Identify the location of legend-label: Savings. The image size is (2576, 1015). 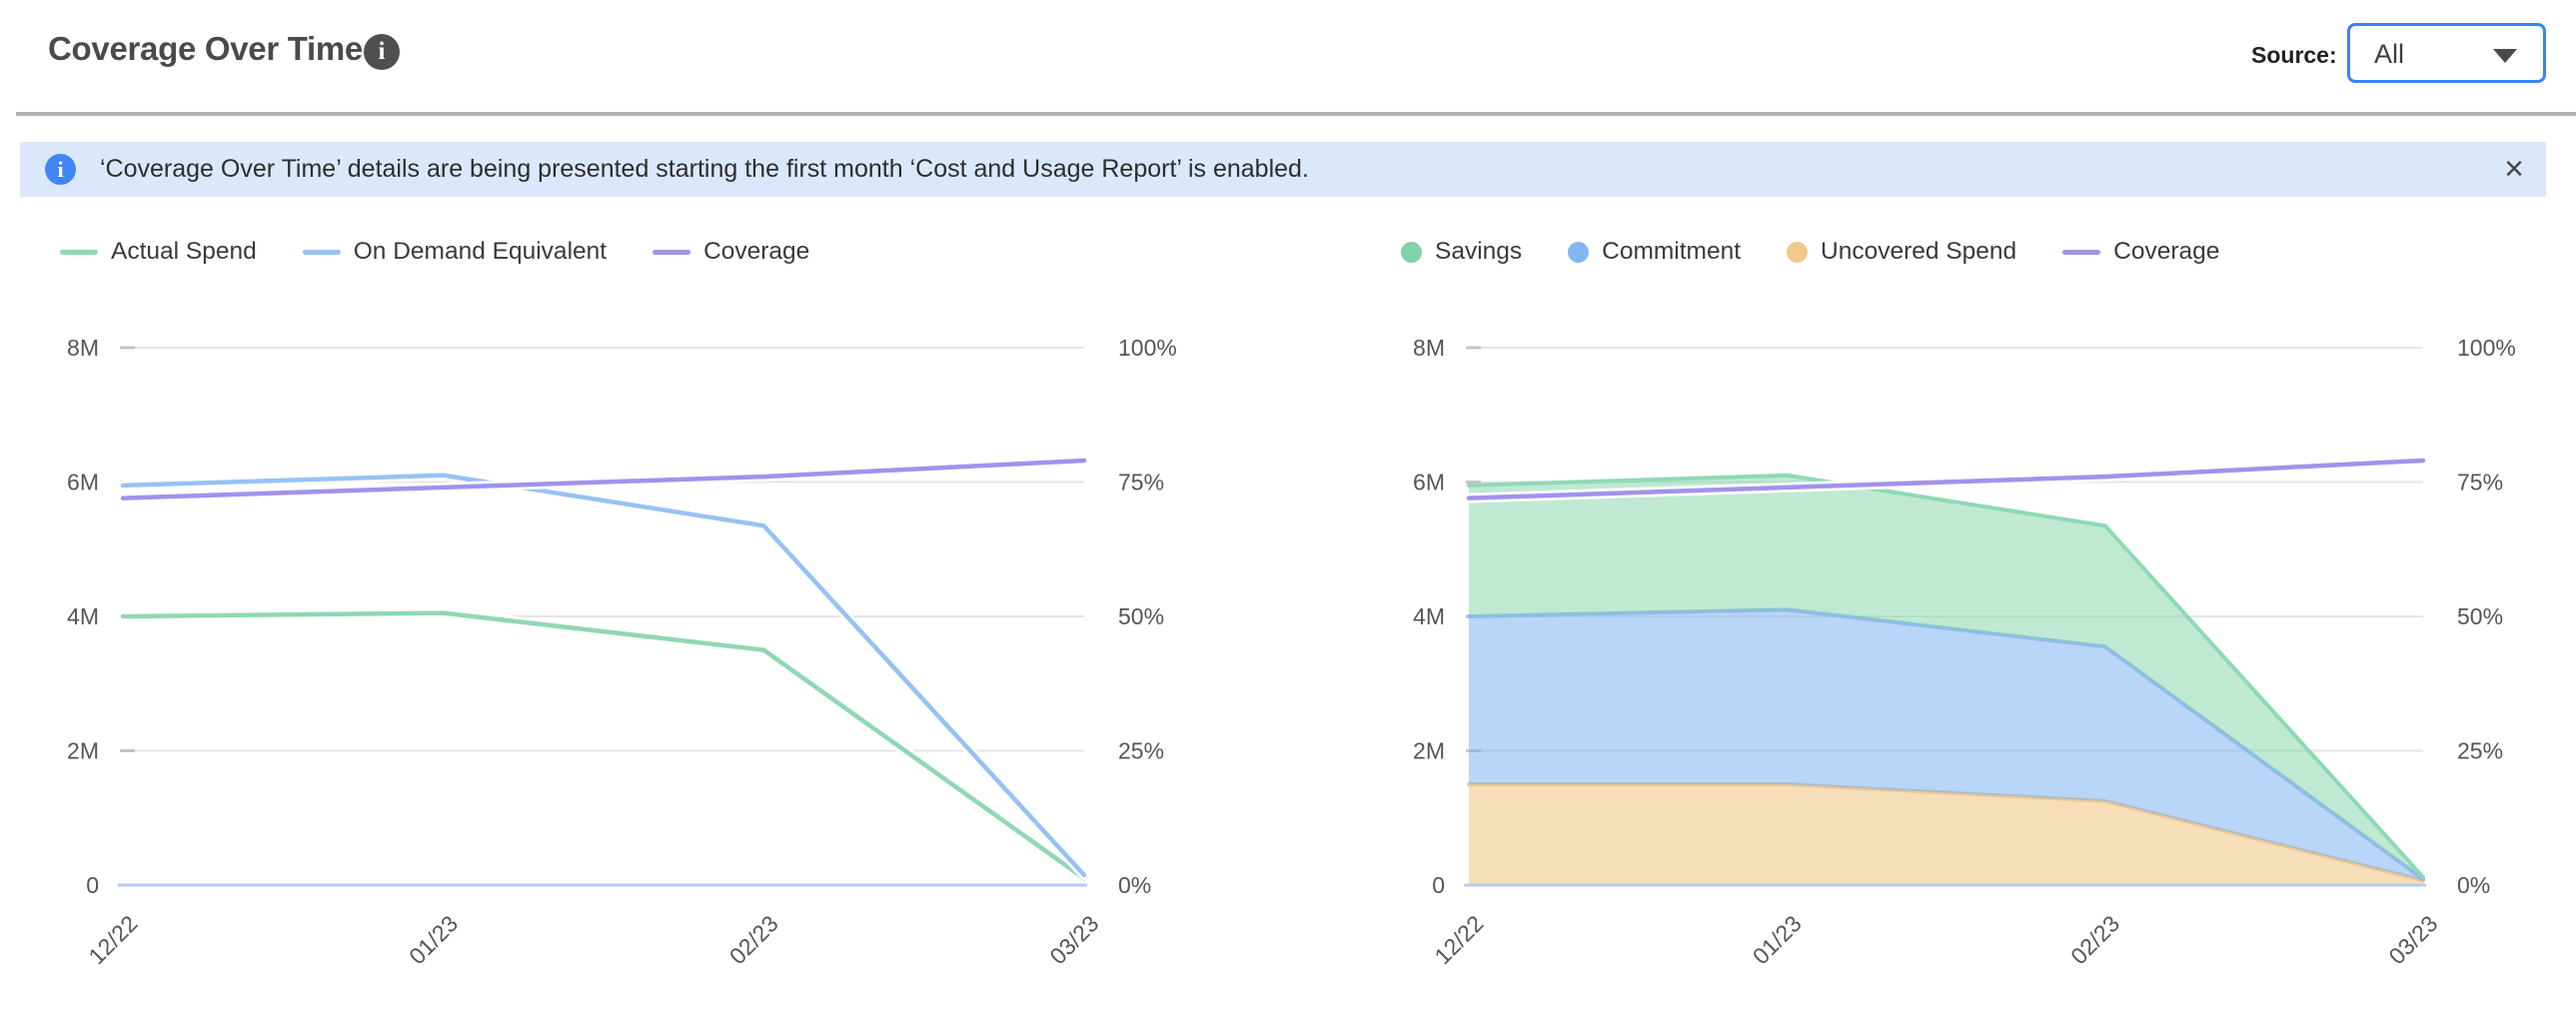
(1479, 251).